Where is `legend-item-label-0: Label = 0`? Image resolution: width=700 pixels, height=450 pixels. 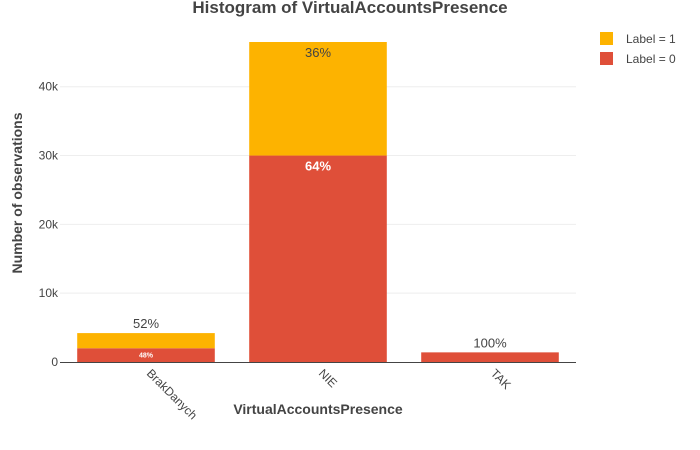
legend-item-label-0: Label = 0 is located at coordinates (638, 59).